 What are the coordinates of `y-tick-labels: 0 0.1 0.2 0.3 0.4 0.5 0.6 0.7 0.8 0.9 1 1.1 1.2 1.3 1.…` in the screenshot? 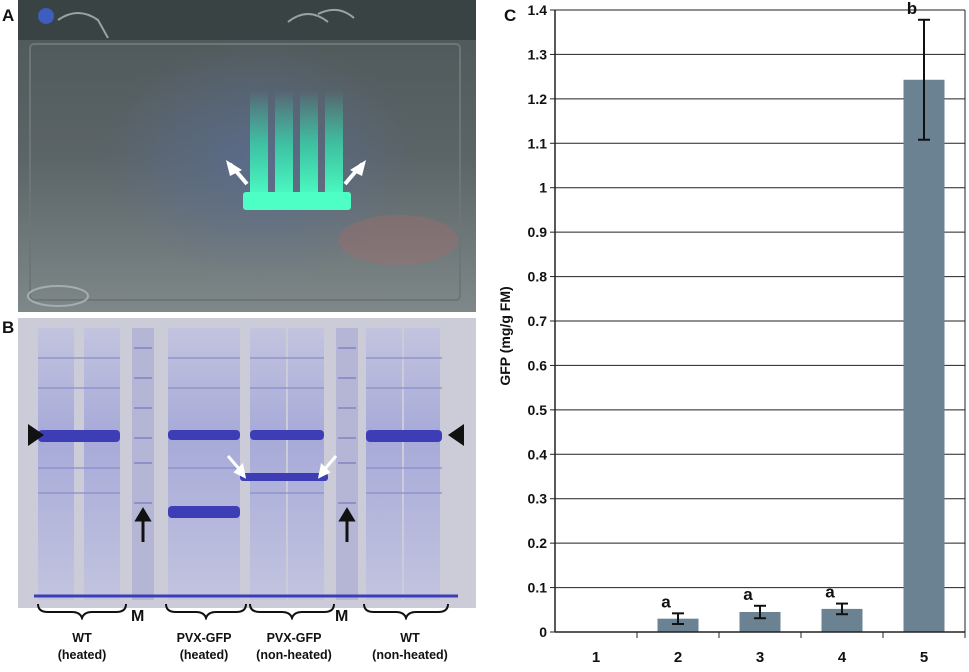 It's located at (538, 321).